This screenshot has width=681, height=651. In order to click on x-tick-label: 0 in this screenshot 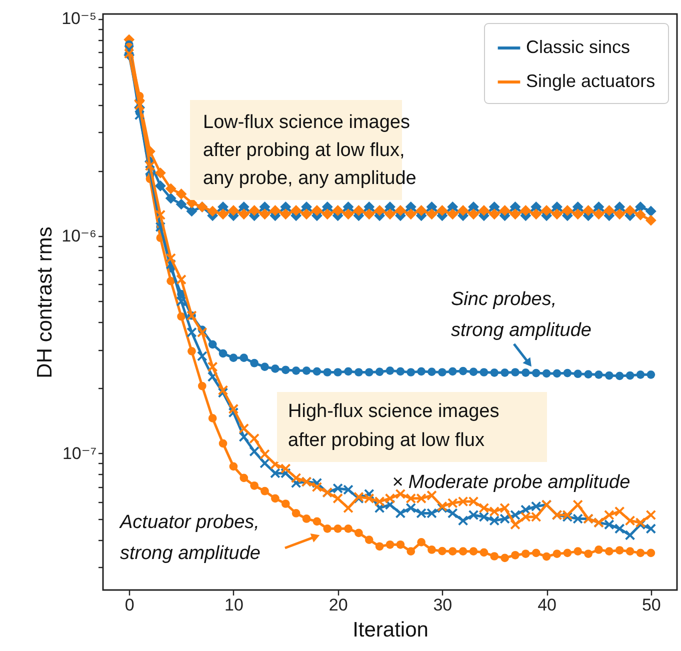, I will do `click(129, 605)`.